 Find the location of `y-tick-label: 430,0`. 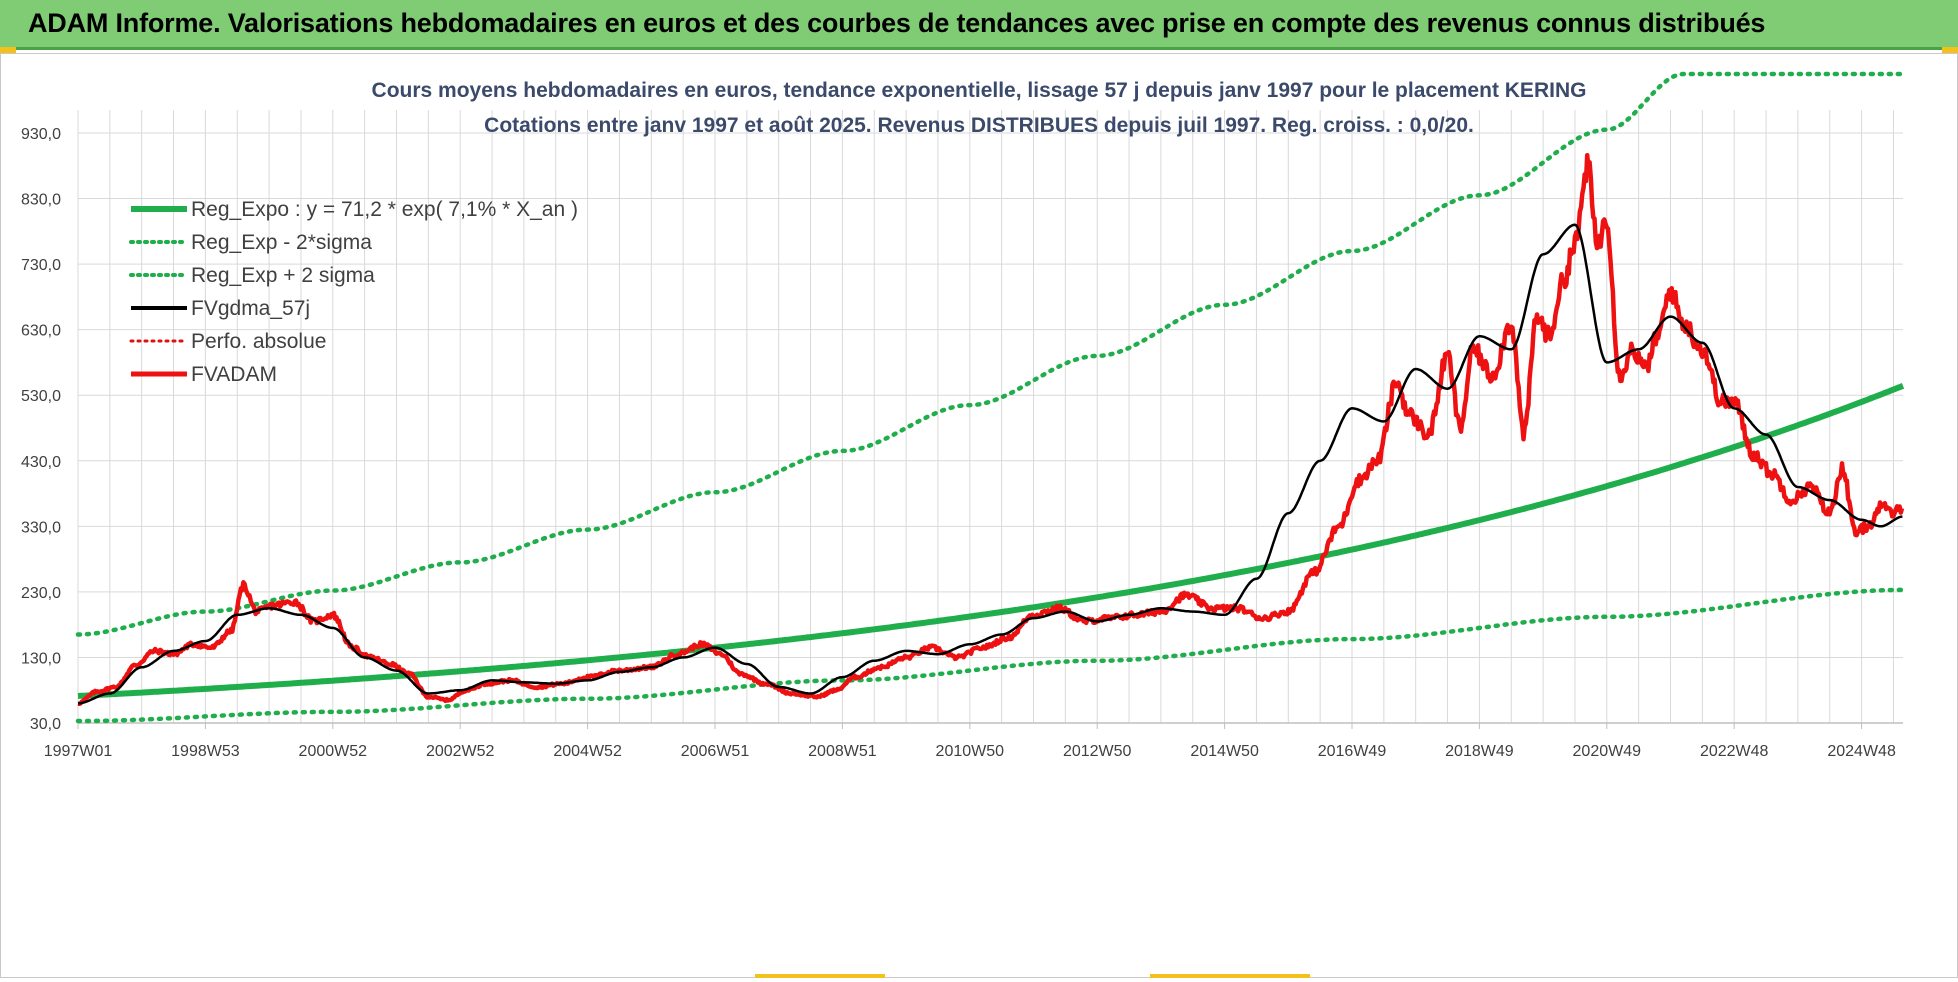

y-tick-label: 430,0 is located at coordinates (41, 462).